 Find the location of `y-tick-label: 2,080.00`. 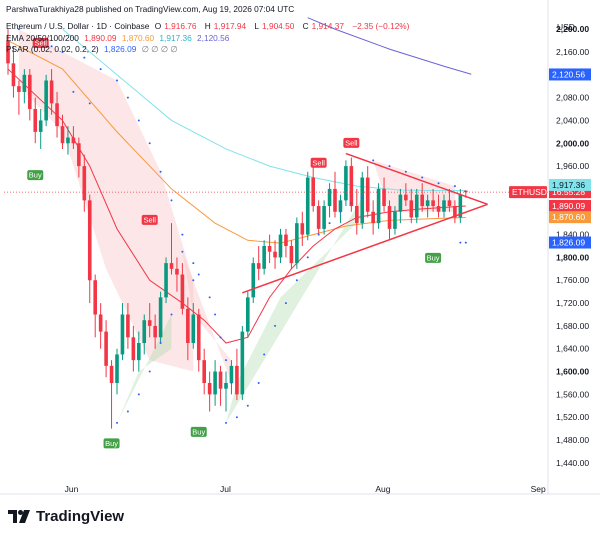

y-tick-label: 2,080.00 is located at coordinates (572, 98).